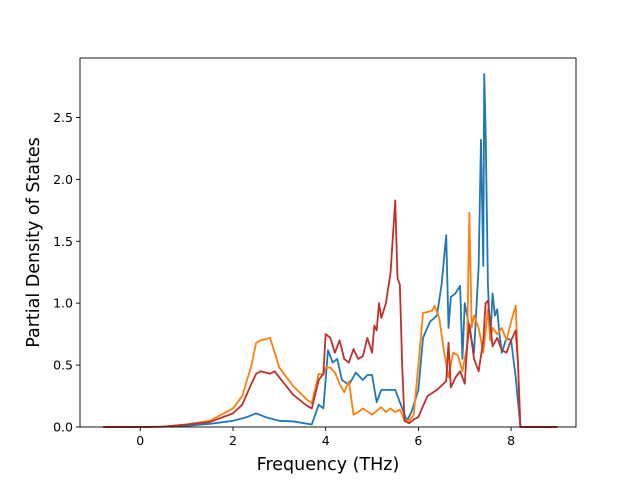 Image resolution: width=640 pixels, height=480 pixels. What do you see at coordinates (63, 365) in the screenshot?
I see `y-tick-label: 0.5` at bounding box center [63, 365].